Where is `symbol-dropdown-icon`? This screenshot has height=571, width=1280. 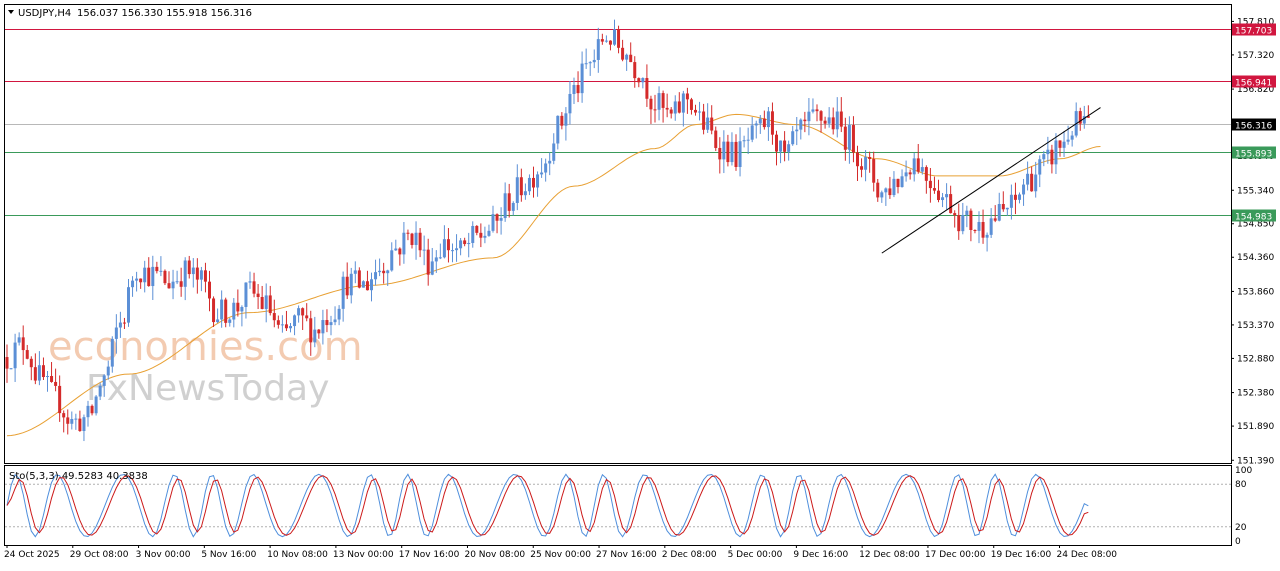
symbol-dropdown-icon is located at coordinates (11, 12).